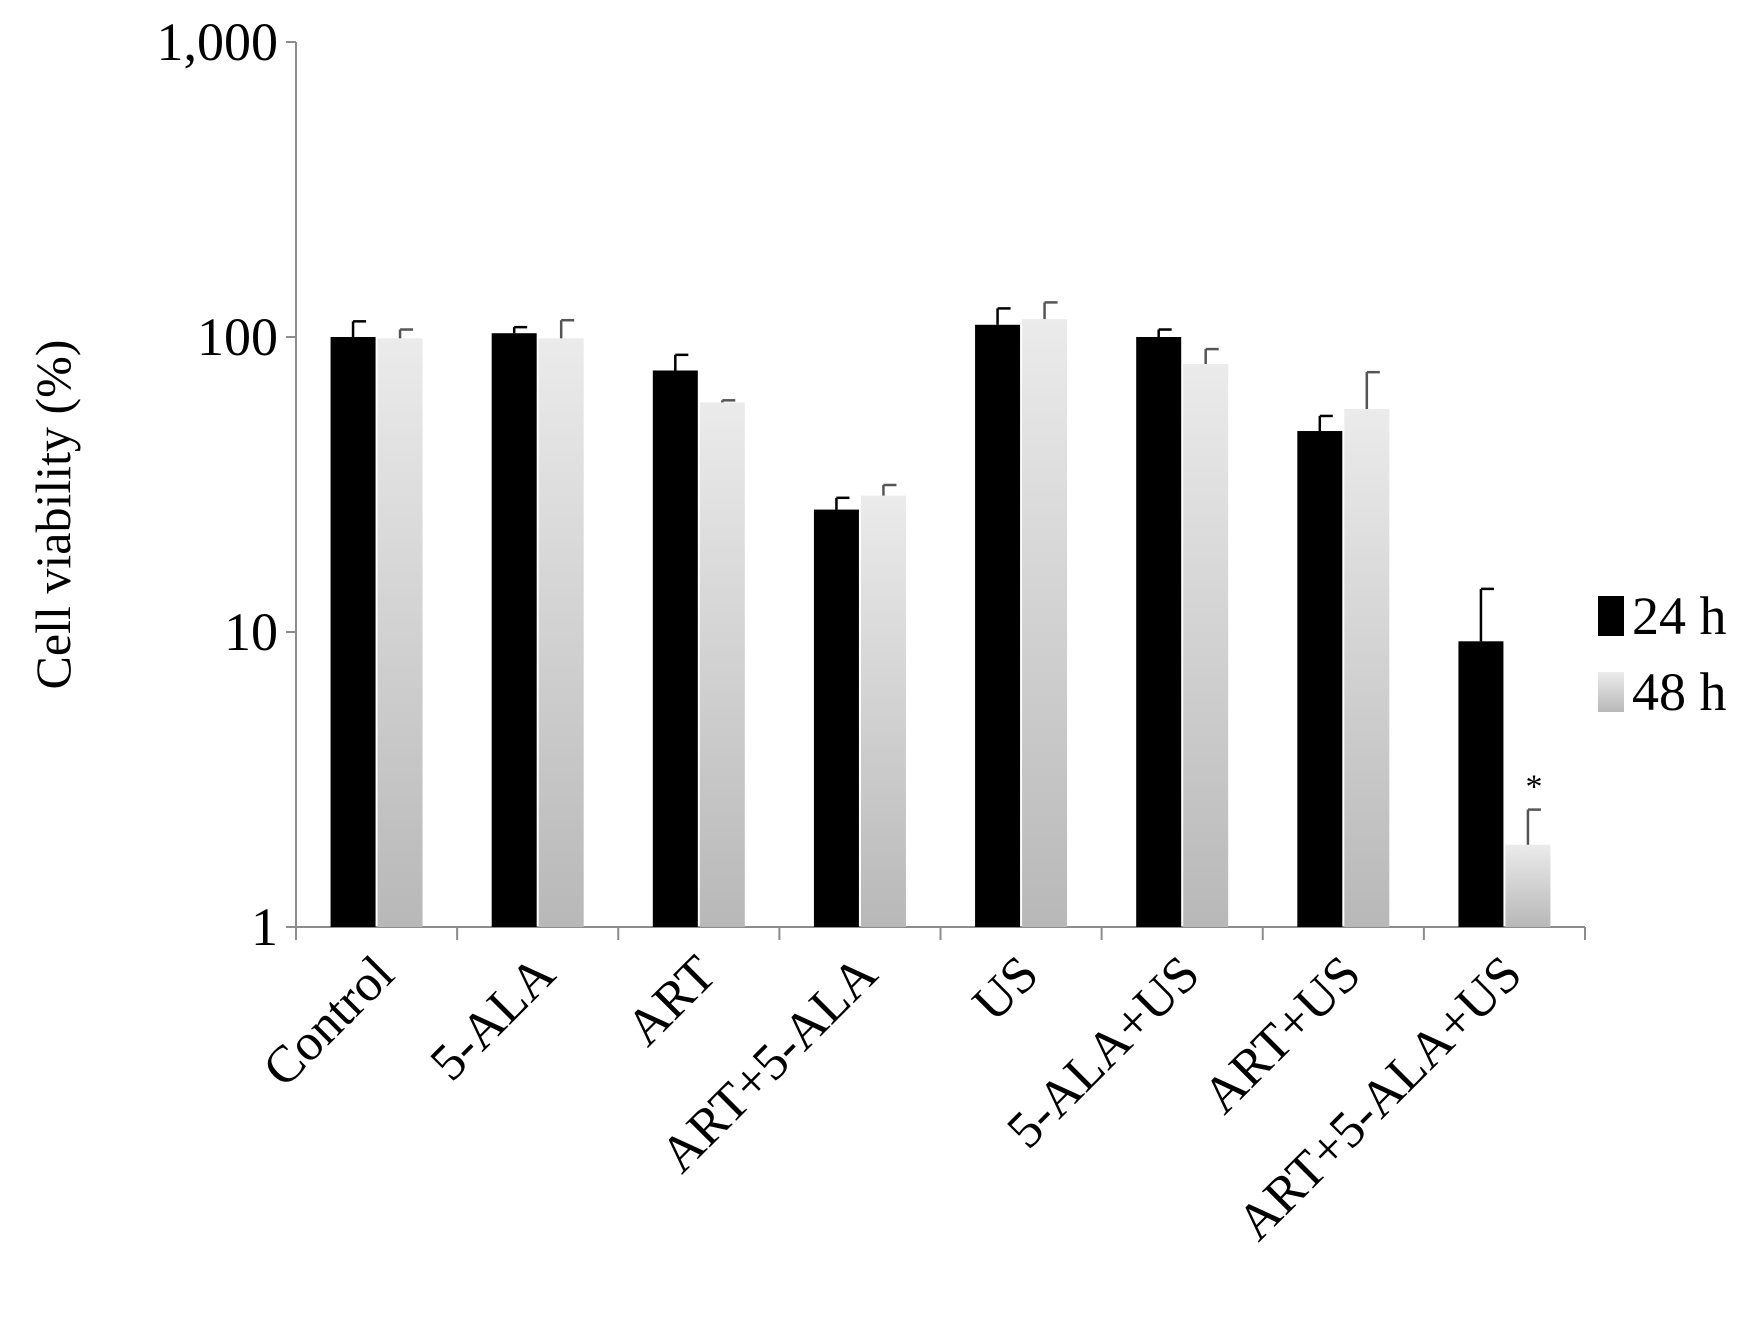  I want to click on y-tick-label: 1, so click(264, 927).